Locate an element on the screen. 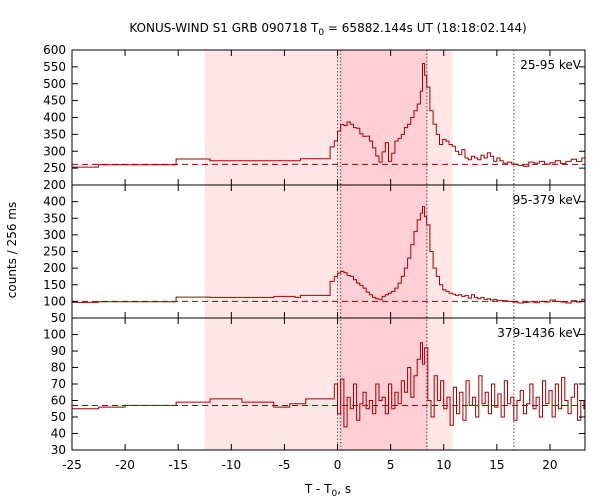  chart-title-rest: = 65882.144s UT (18:18:02.144) is located at coordinates (425, 28).